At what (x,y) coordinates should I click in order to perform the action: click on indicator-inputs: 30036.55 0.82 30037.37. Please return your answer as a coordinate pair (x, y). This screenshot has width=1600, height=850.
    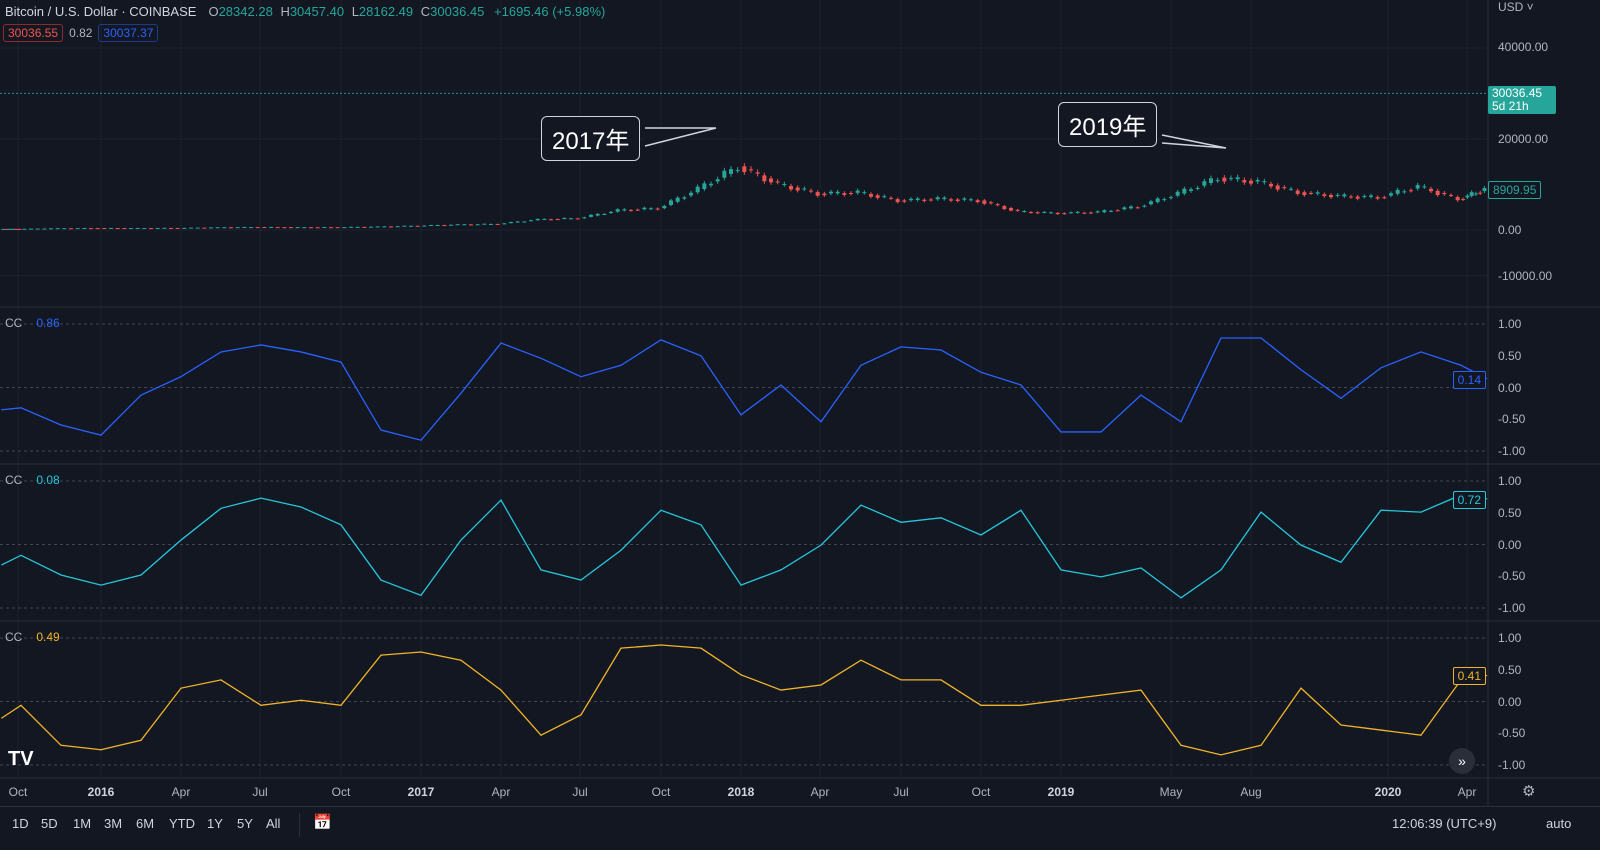
    Looking at the image, I should click on (81, 33).